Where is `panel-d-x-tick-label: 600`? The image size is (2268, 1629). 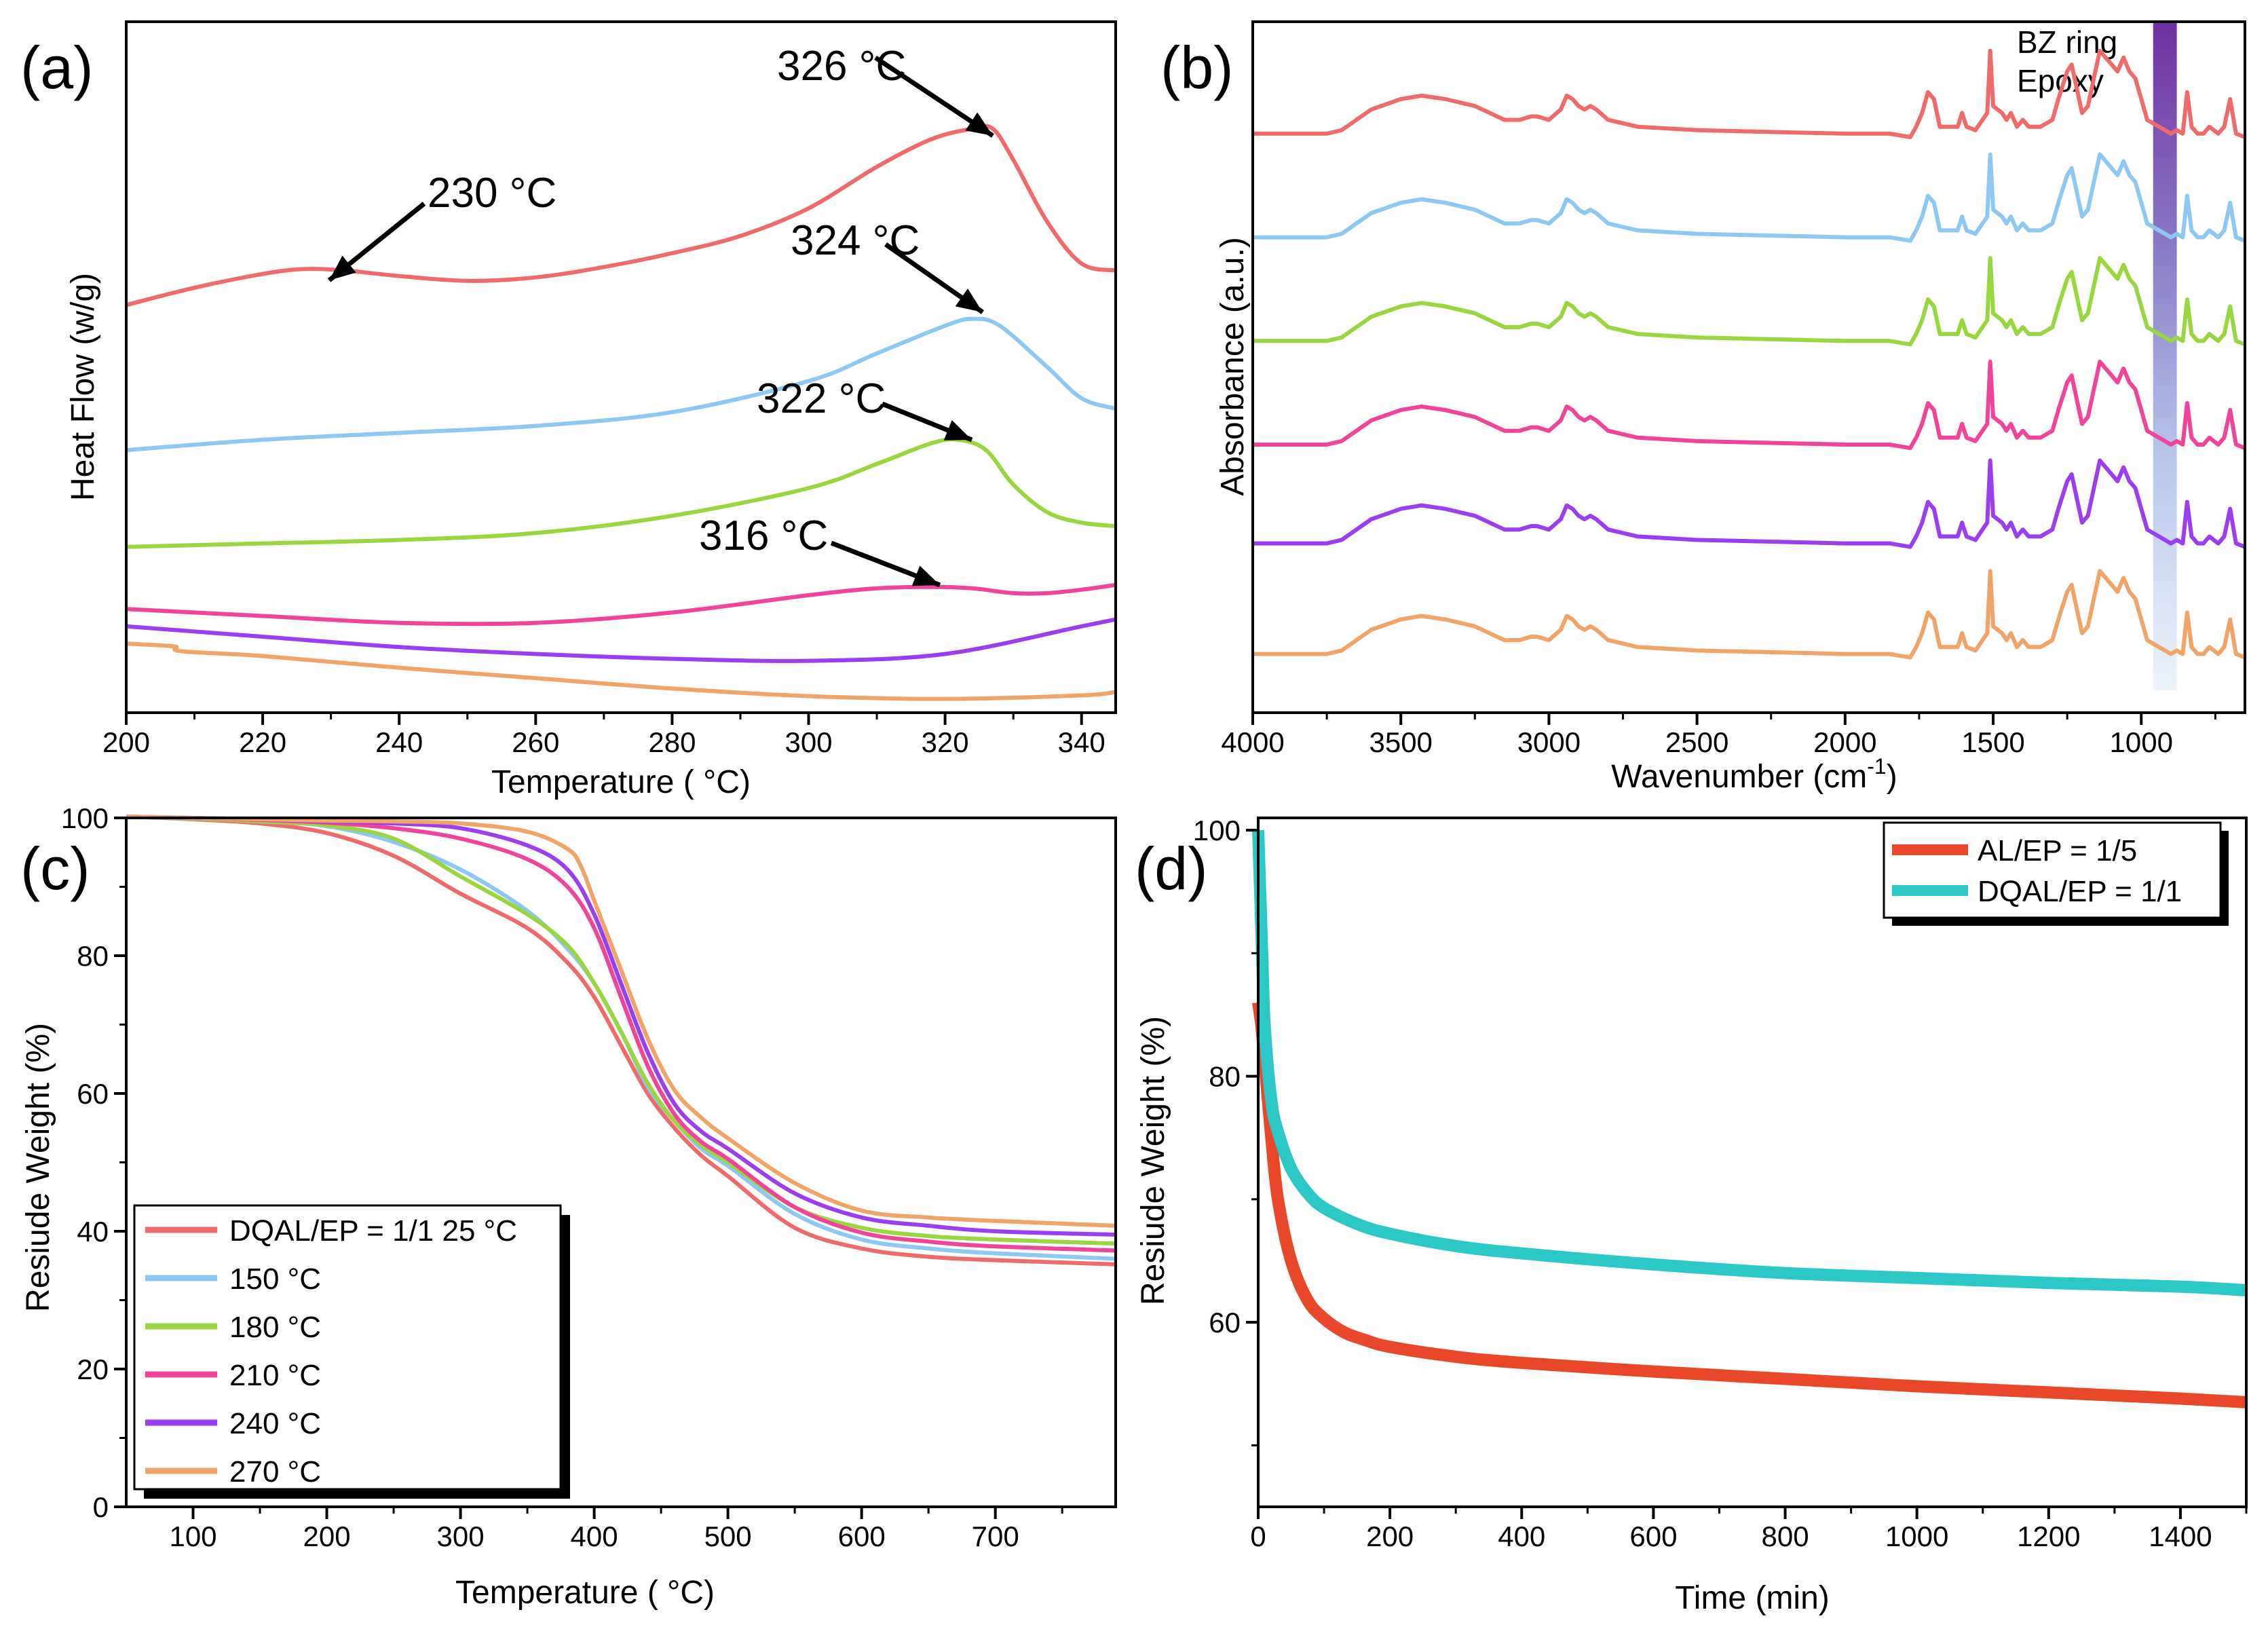 panel-d-x-tick-label: 600 is located at coordinates (1653, 1536).